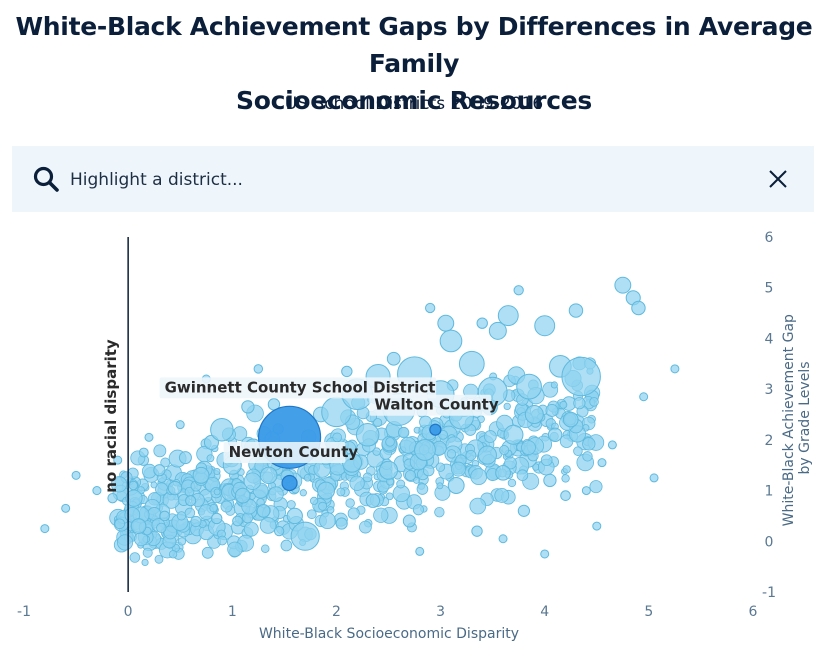 The width and height of the screenshot is (828, 672). I want to click on district-search-input, so click(410, 180).